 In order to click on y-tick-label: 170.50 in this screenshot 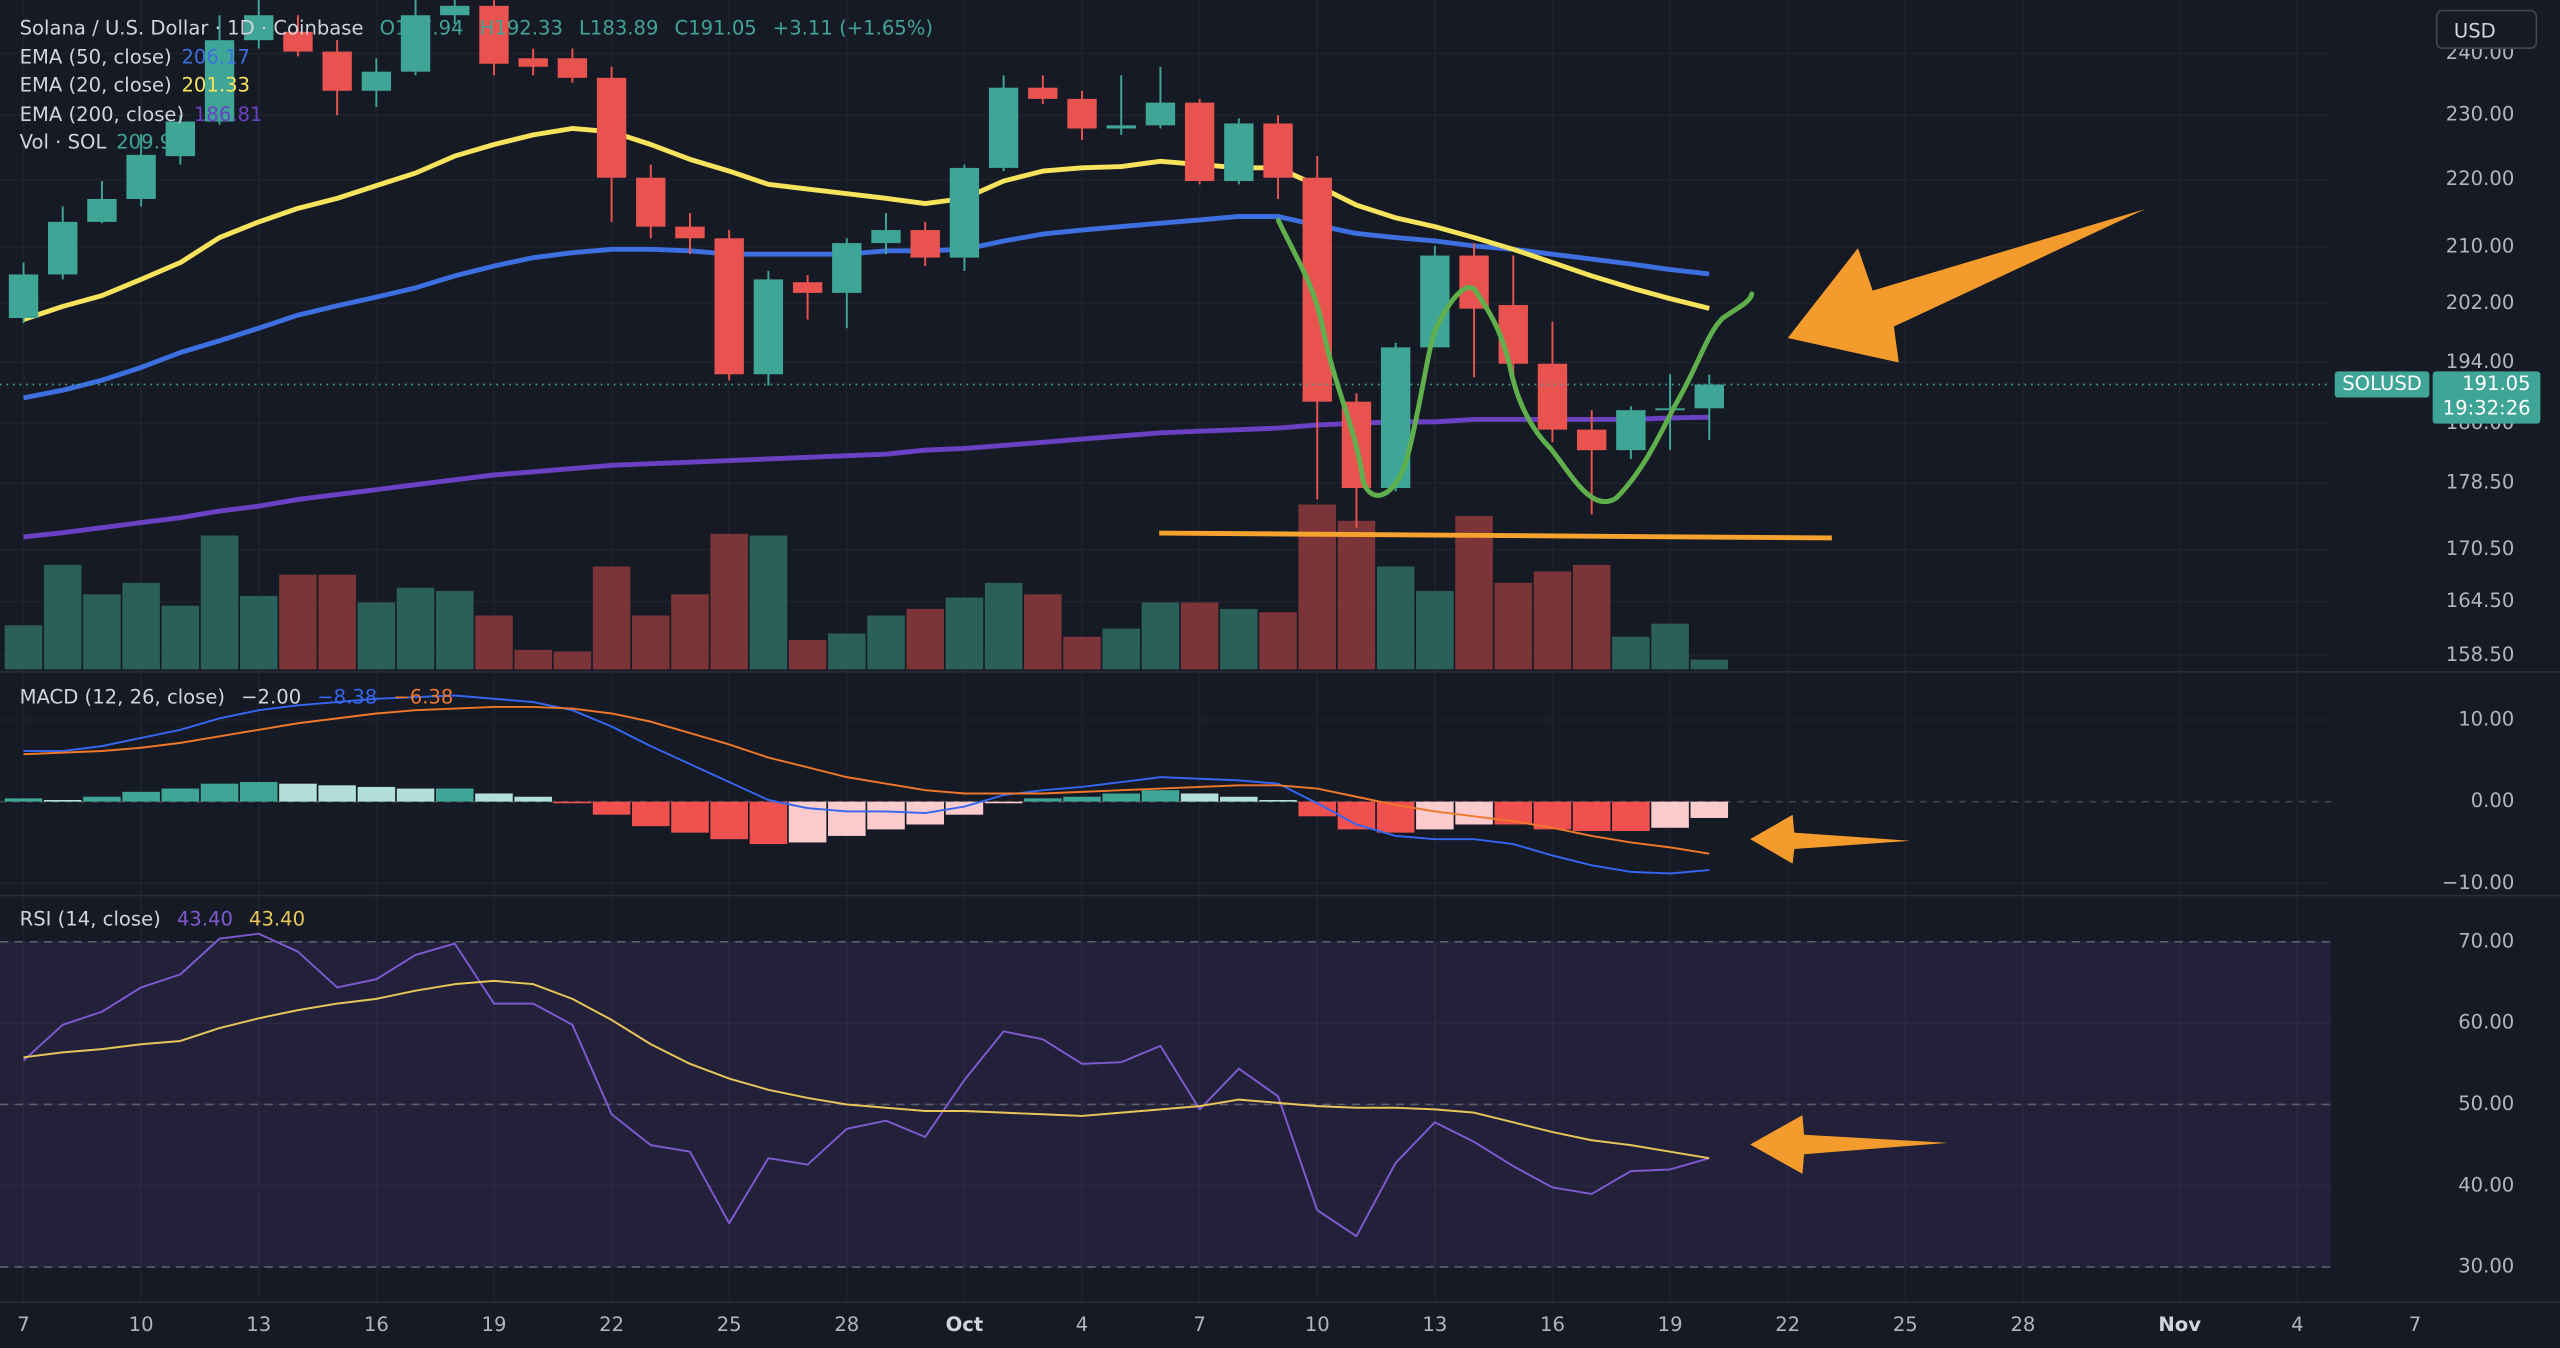, I will do `click(2480, 548)`.